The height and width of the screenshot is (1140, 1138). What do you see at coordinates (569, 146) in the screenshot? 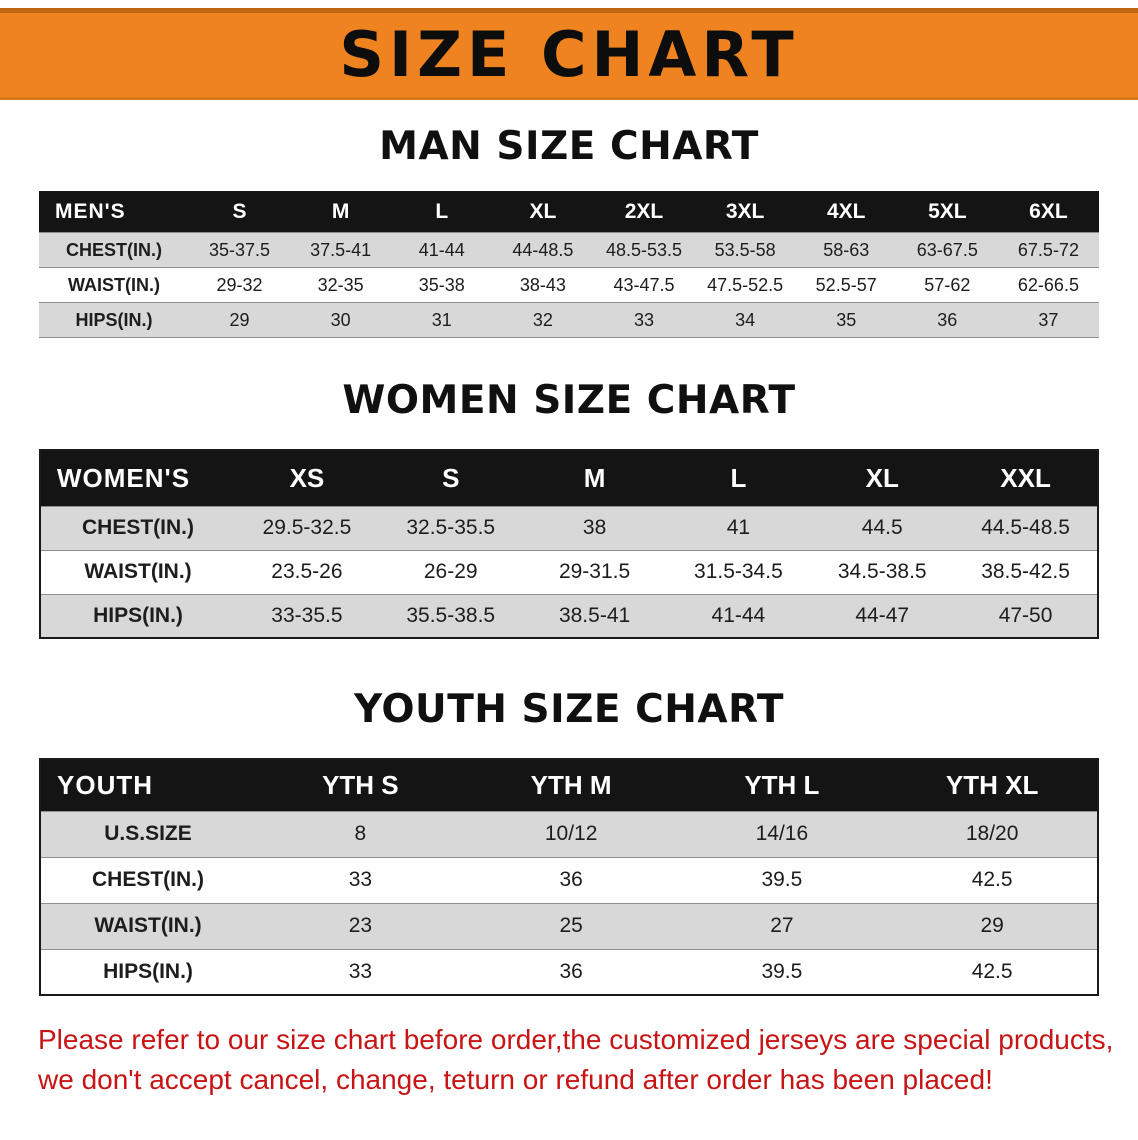
I see `heading-man-size-chart: MAN SIZE CHART` at bounding box center [569, 146].